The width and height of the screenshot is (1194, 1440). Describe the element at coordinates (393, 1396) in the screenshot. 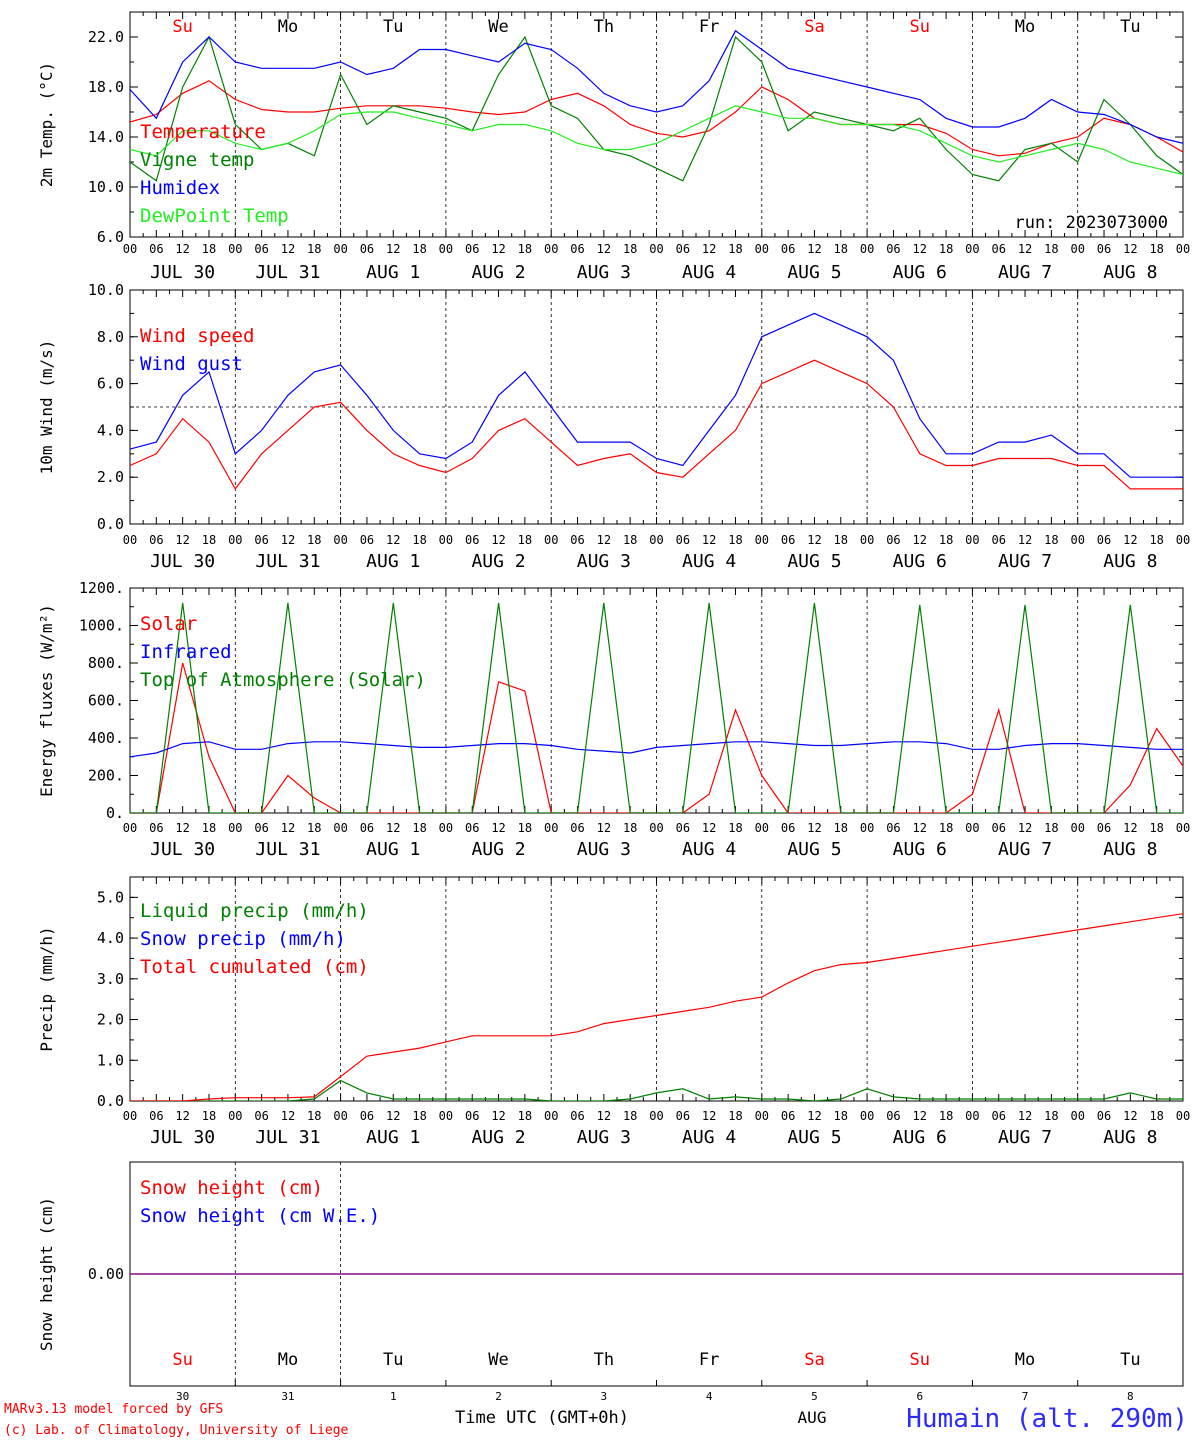

I see `day-number-label: 1` at that location.